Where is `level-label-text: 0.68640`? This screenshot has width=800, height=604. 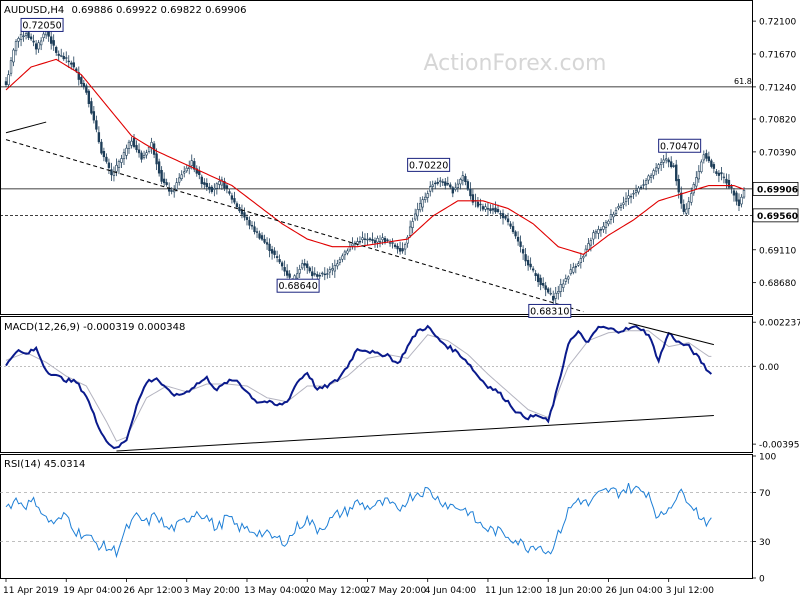
level-label-text: 0.68640 is located at coordinates (297, 286).